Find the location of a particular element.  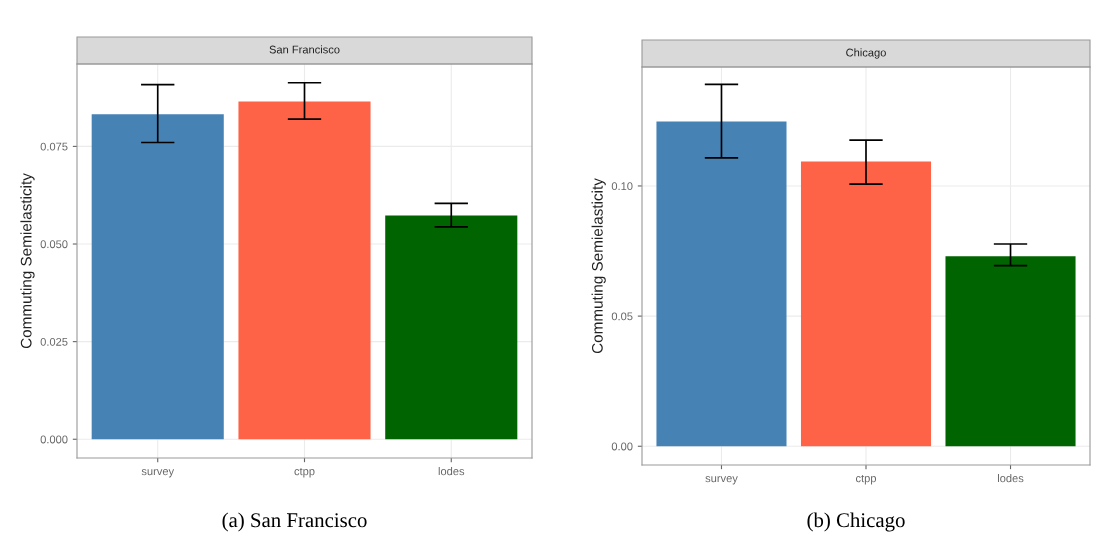

y-tick-label: 0.000 is located at coordinates (54, 439).